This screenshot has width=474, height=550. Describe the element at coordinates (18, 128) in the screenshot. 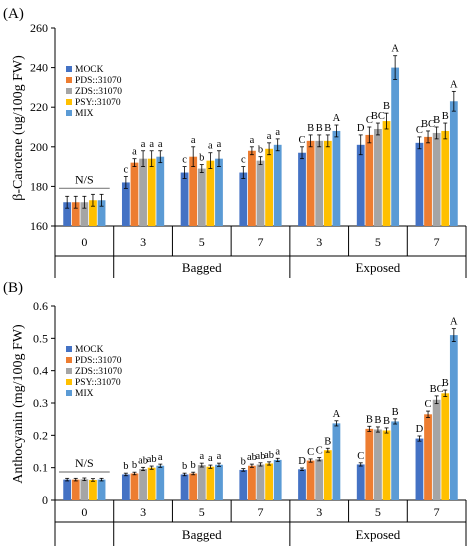

I see `y-axis-title: β-Carotene (ug/100g FW)` at that location.